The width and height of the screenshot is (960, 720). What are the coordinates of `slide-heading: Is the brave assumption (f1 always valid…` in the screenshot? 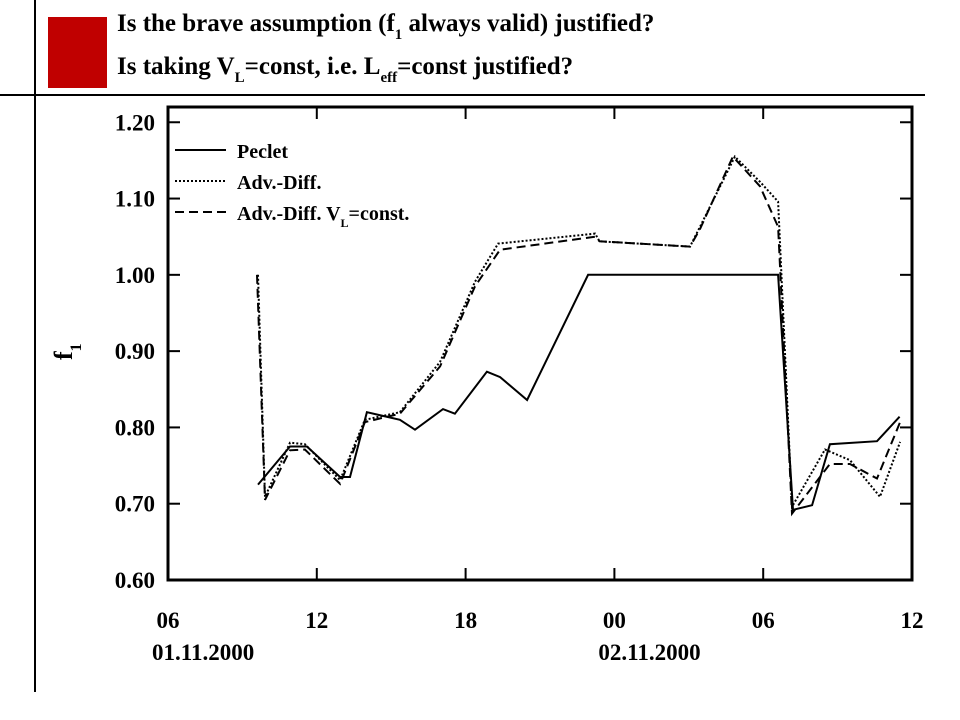 It's located at (385, 26).